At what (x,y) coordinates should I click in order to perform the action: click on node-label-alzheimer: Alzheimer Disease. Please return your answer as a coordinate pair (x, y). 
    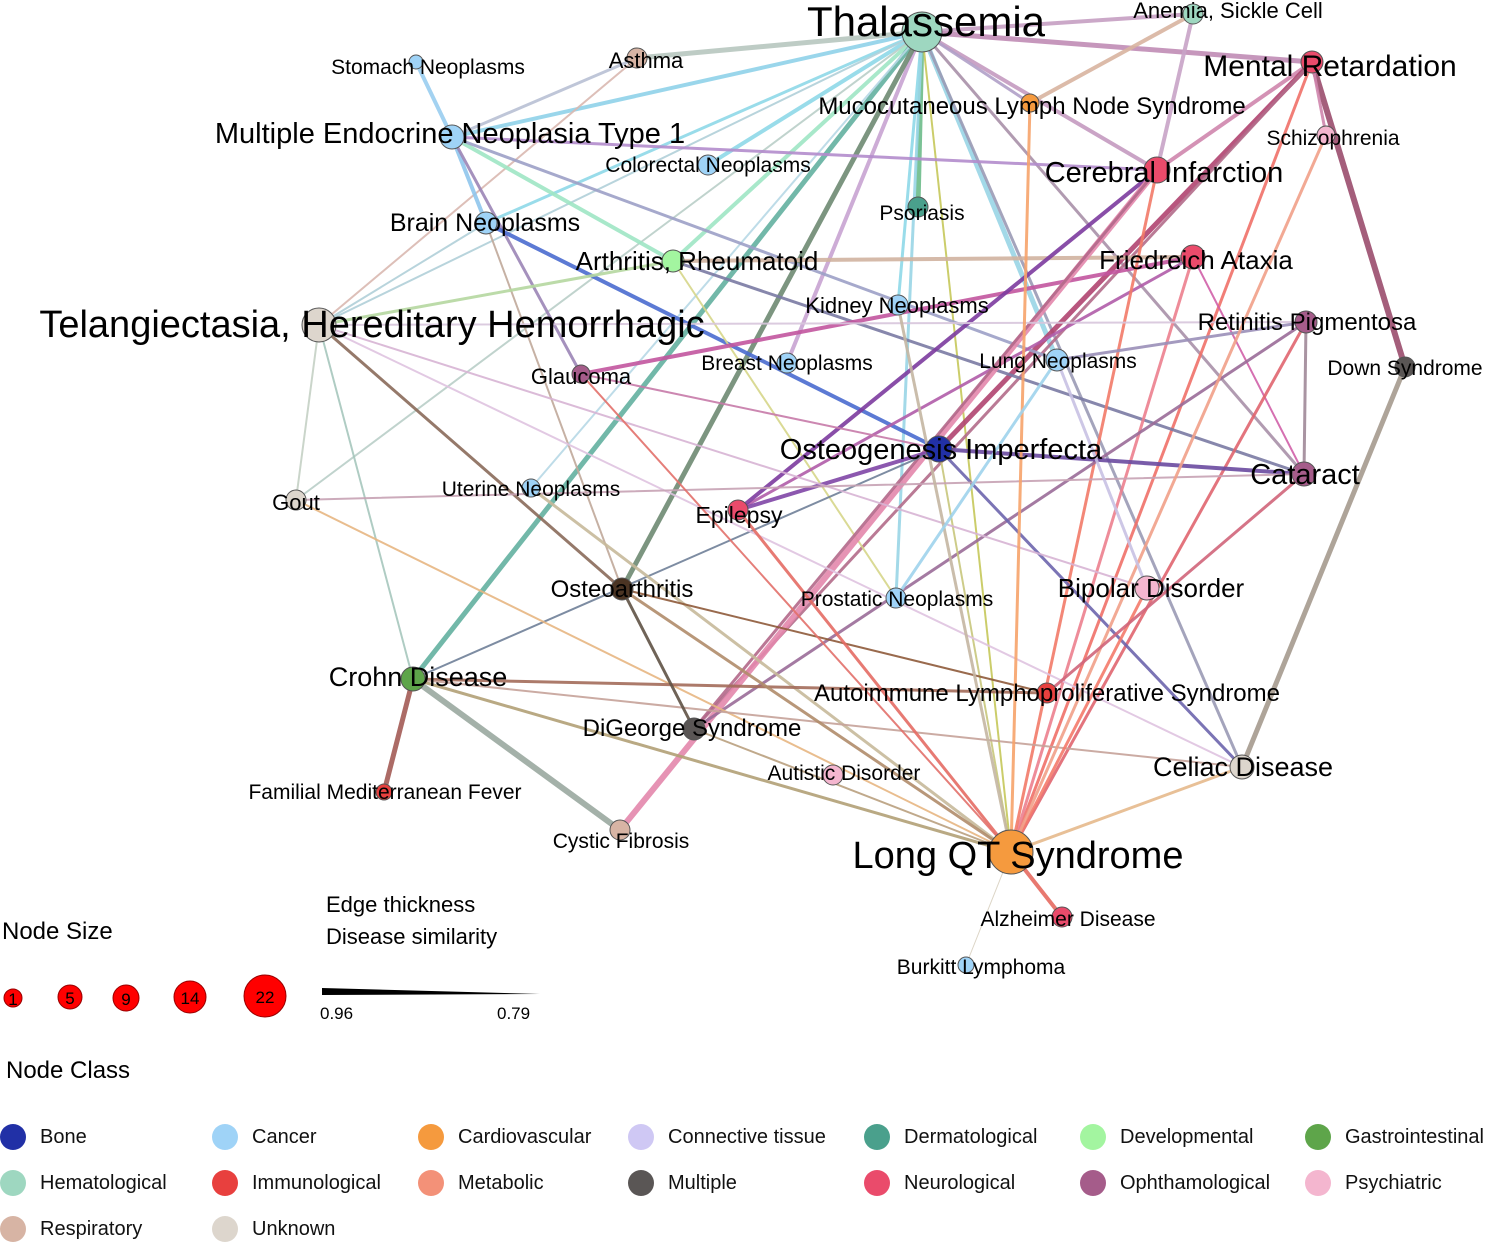
    Looking at the image, I should click on (1067, 919).